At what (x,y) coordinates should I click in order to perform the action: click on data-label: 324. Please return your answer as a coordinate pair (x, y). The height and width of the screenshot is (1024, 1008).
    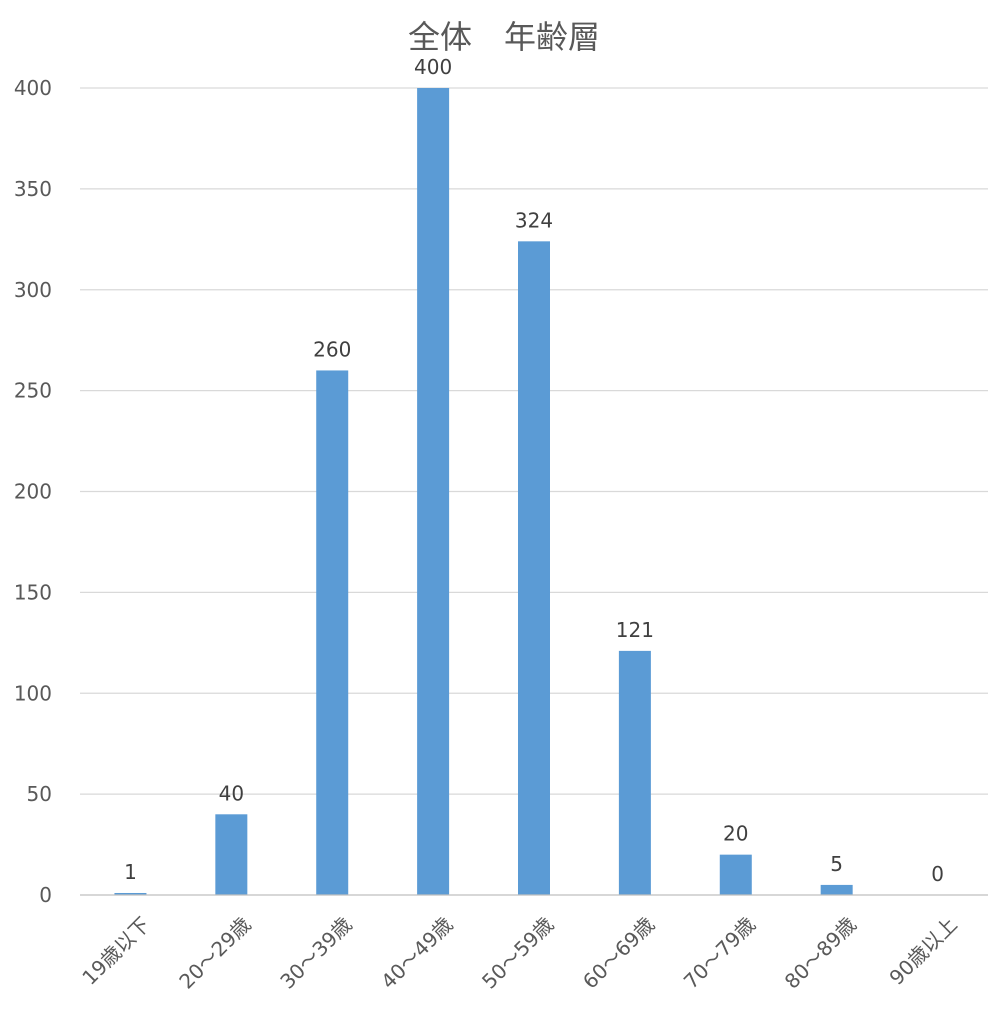
    Looking at the image, I should click on (534, 220).